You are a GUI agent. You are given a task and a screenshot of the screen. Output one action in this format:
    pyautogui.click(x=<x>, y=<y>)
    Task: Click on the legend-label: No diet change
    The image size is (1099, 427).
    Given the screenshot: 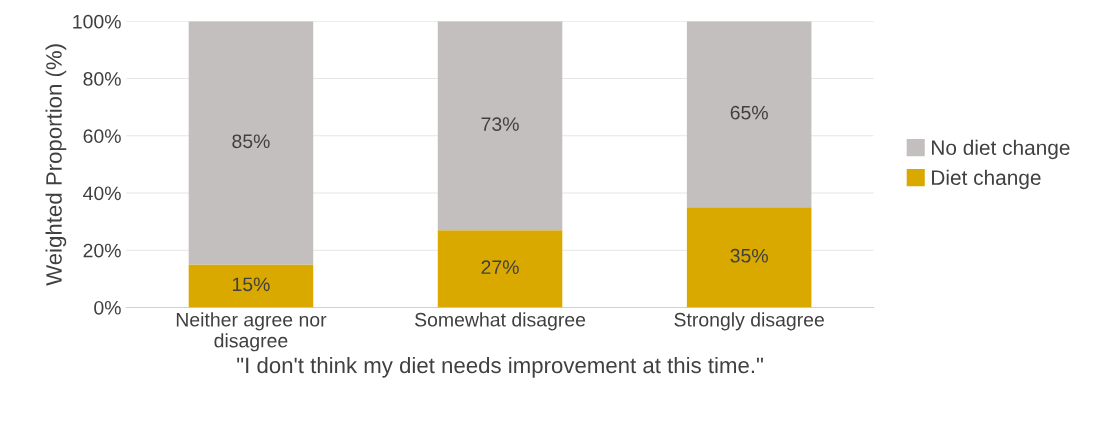 What is the action you would take?
    pyautogui.click(x=1001, y=149)
    